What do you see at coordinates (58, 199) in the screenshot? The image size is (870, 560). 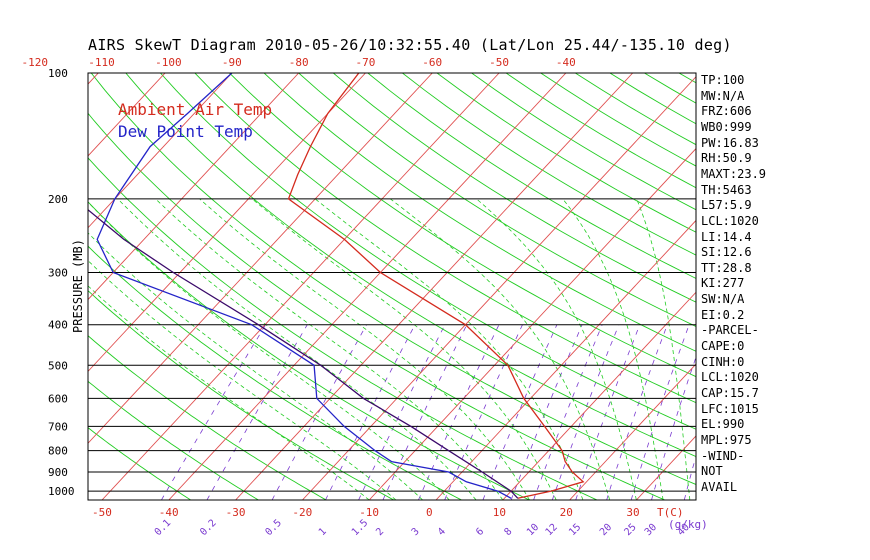 I see `pressure-tick-label: 200` at bounding box center [58, 199].